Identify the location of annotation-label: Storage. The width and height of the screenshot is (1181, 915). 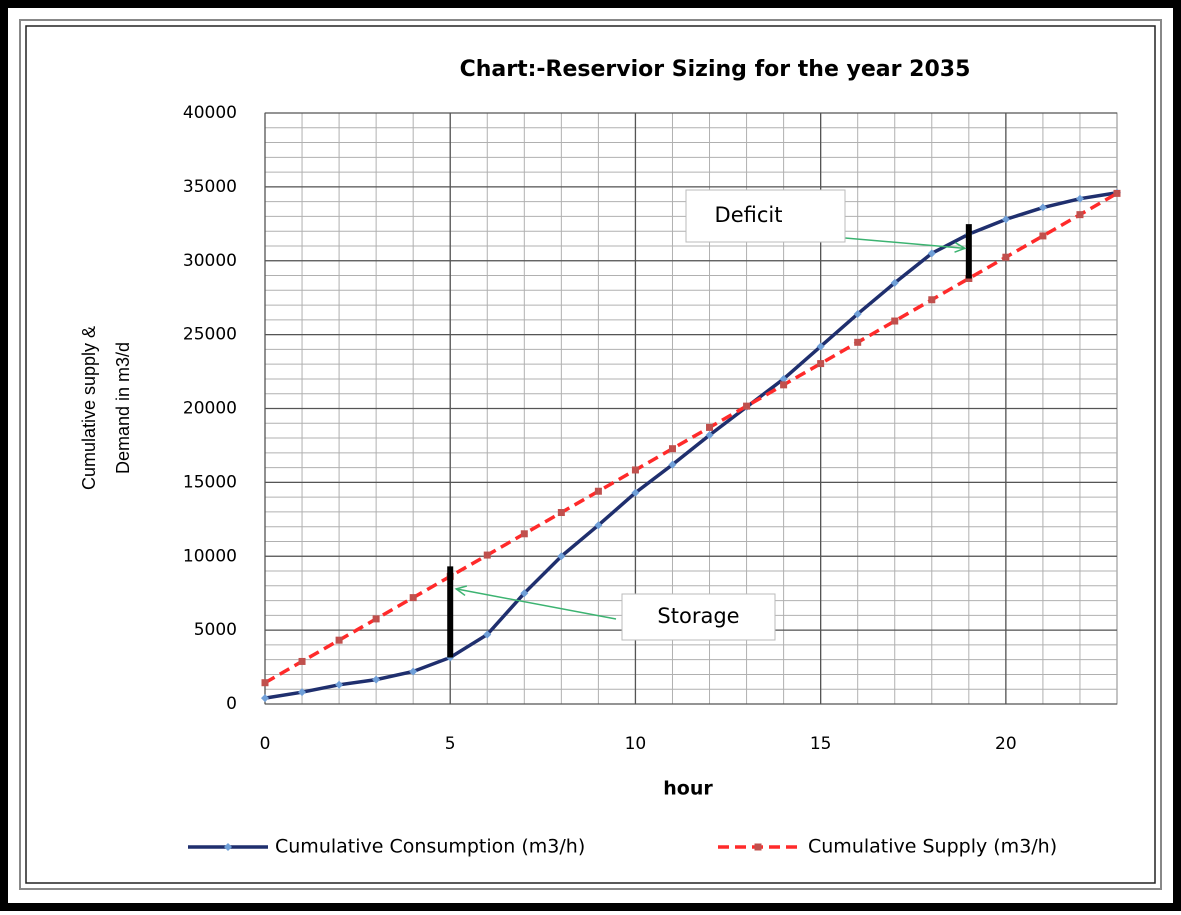
(698, 616).